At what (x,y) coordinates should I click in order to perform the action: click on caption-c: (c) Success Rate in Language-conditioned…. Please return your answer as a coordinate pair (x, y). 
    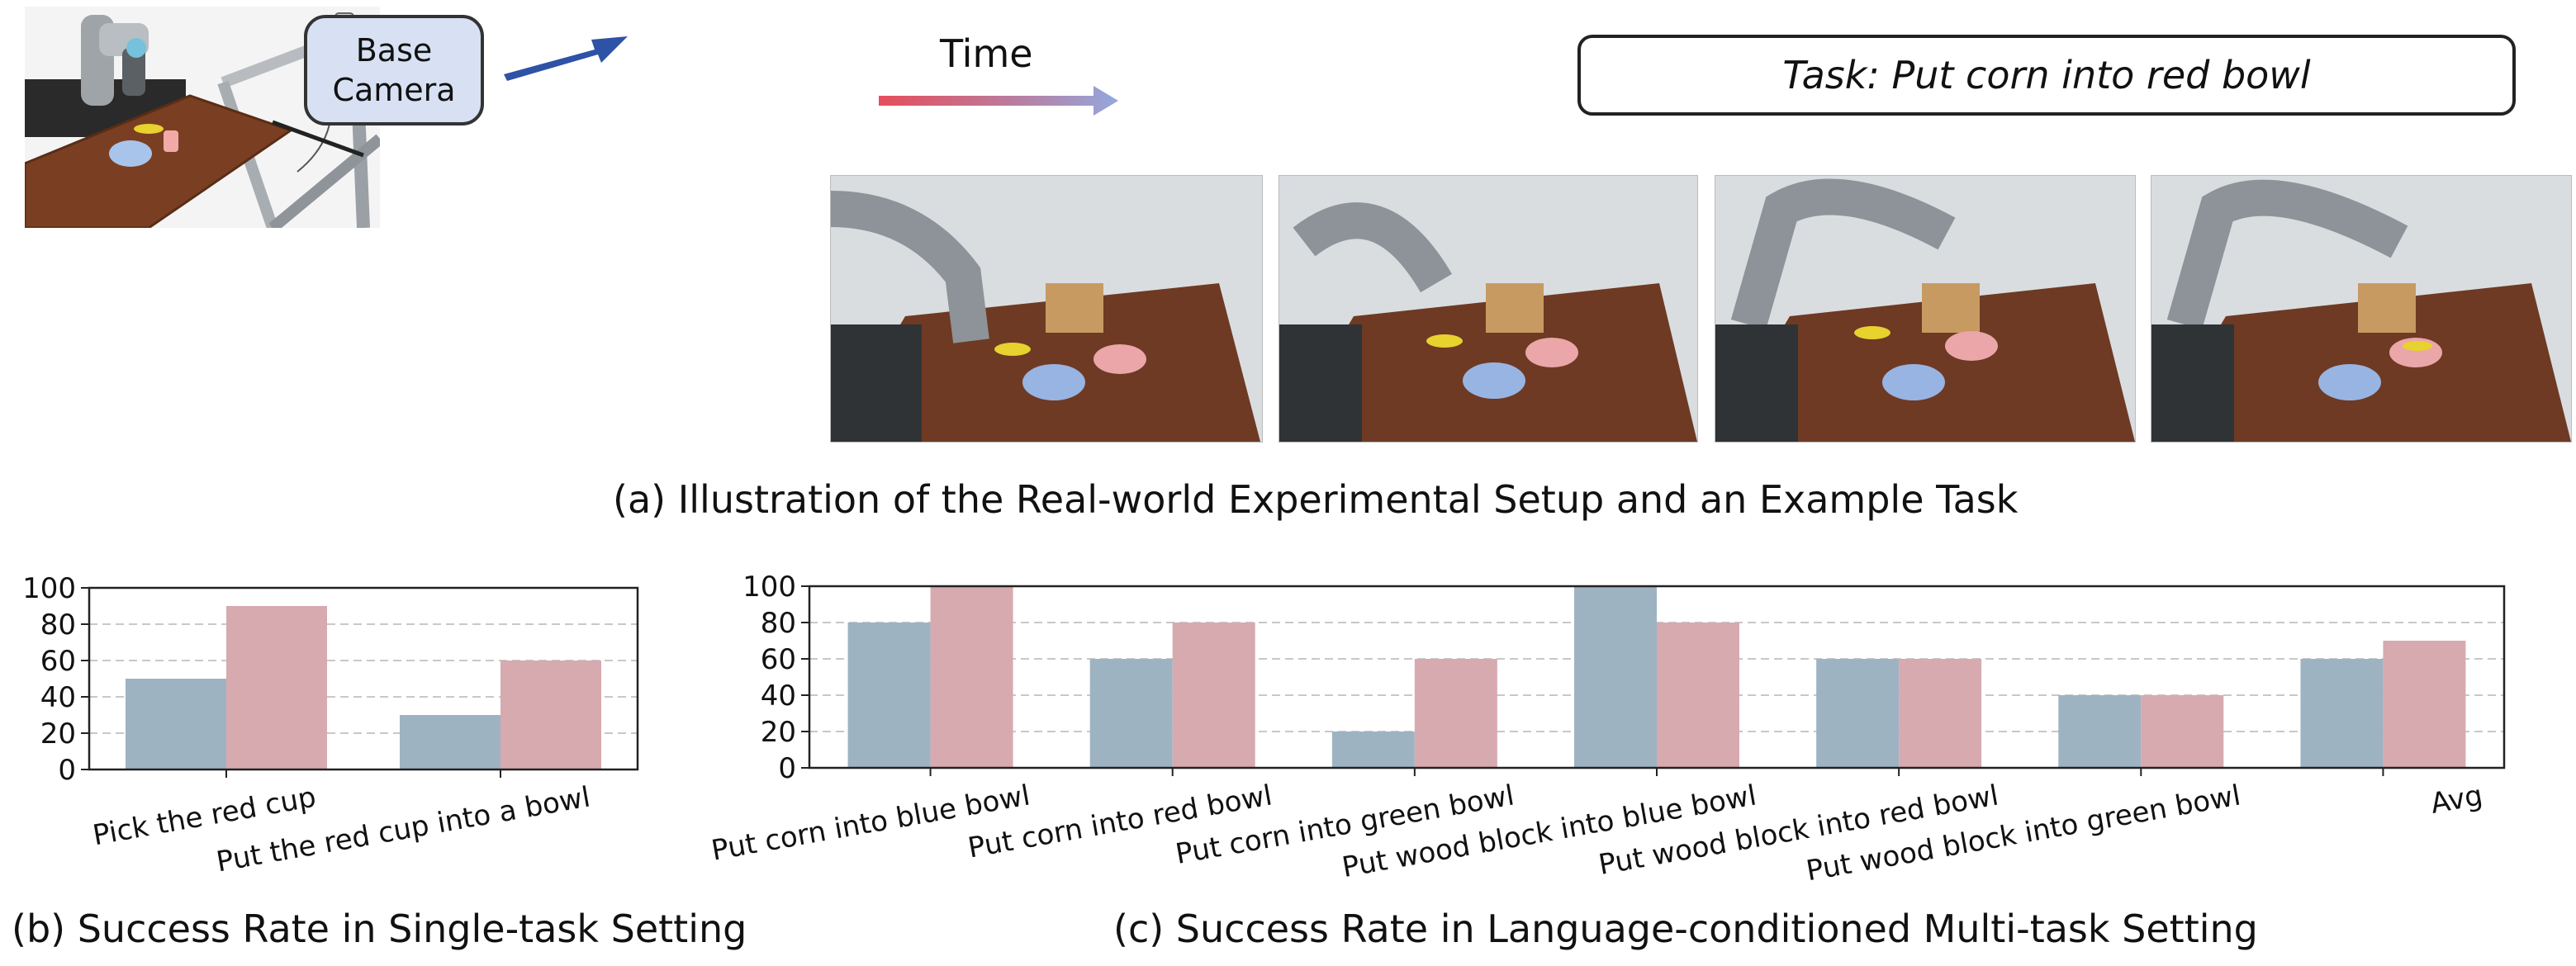
    Looking at the image, I should click on (1685, 929).